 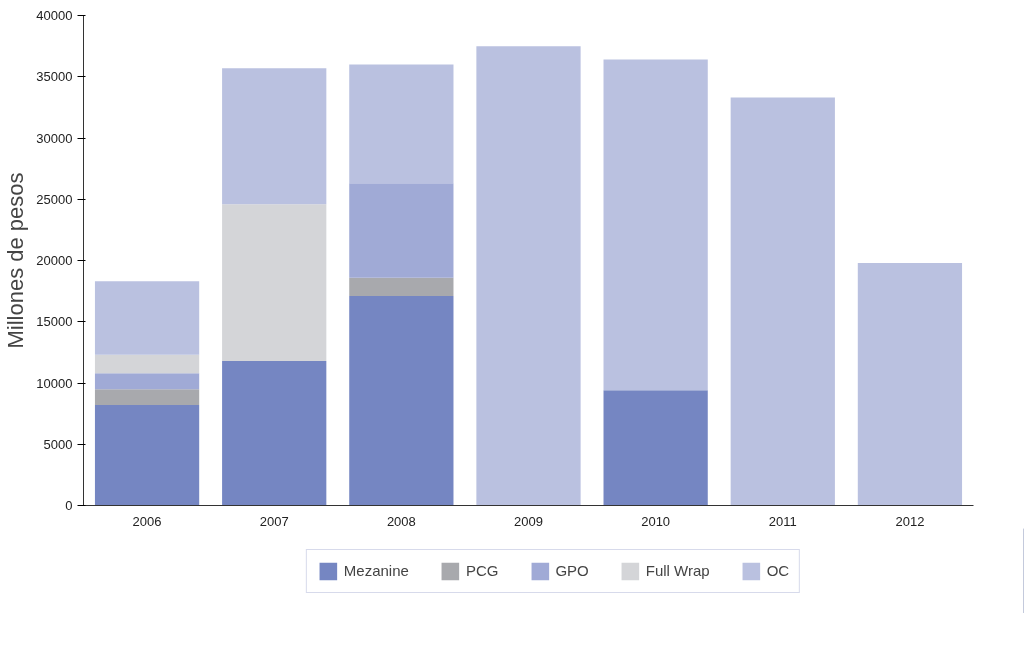 I want to click on y-axis-title: Millones de pesos, so click(x=16, y=260).